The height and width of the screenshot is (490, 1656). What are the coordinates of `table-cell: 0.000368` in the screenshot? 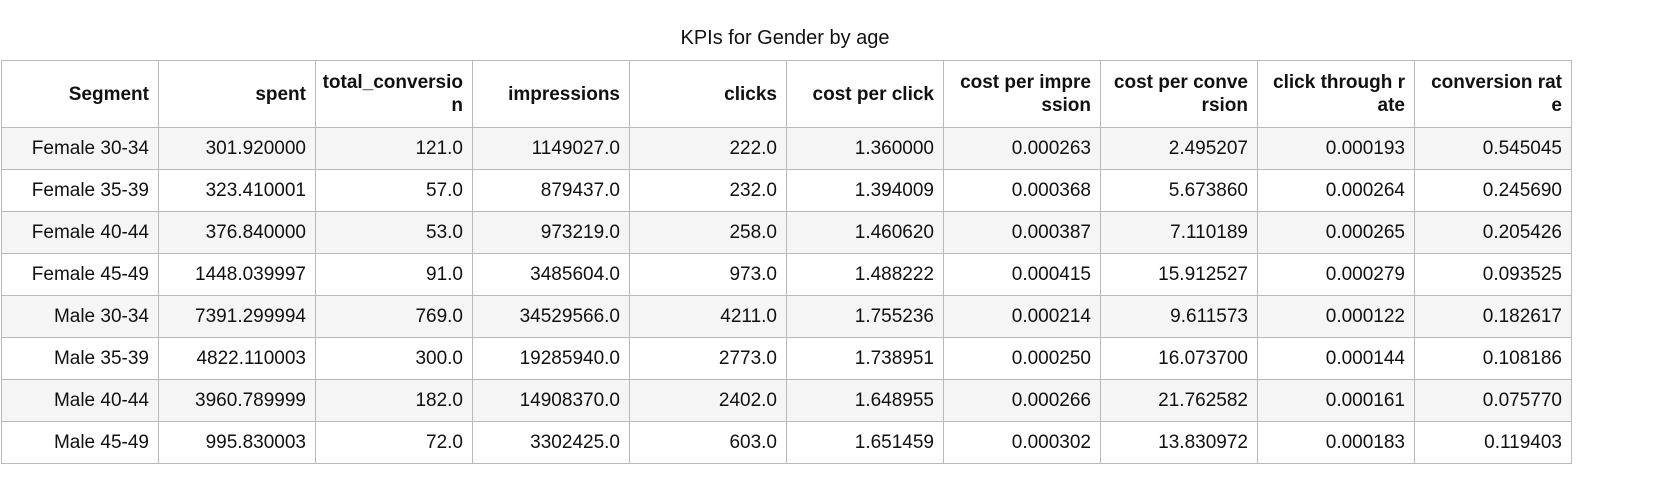 It's located at (1022, 190).